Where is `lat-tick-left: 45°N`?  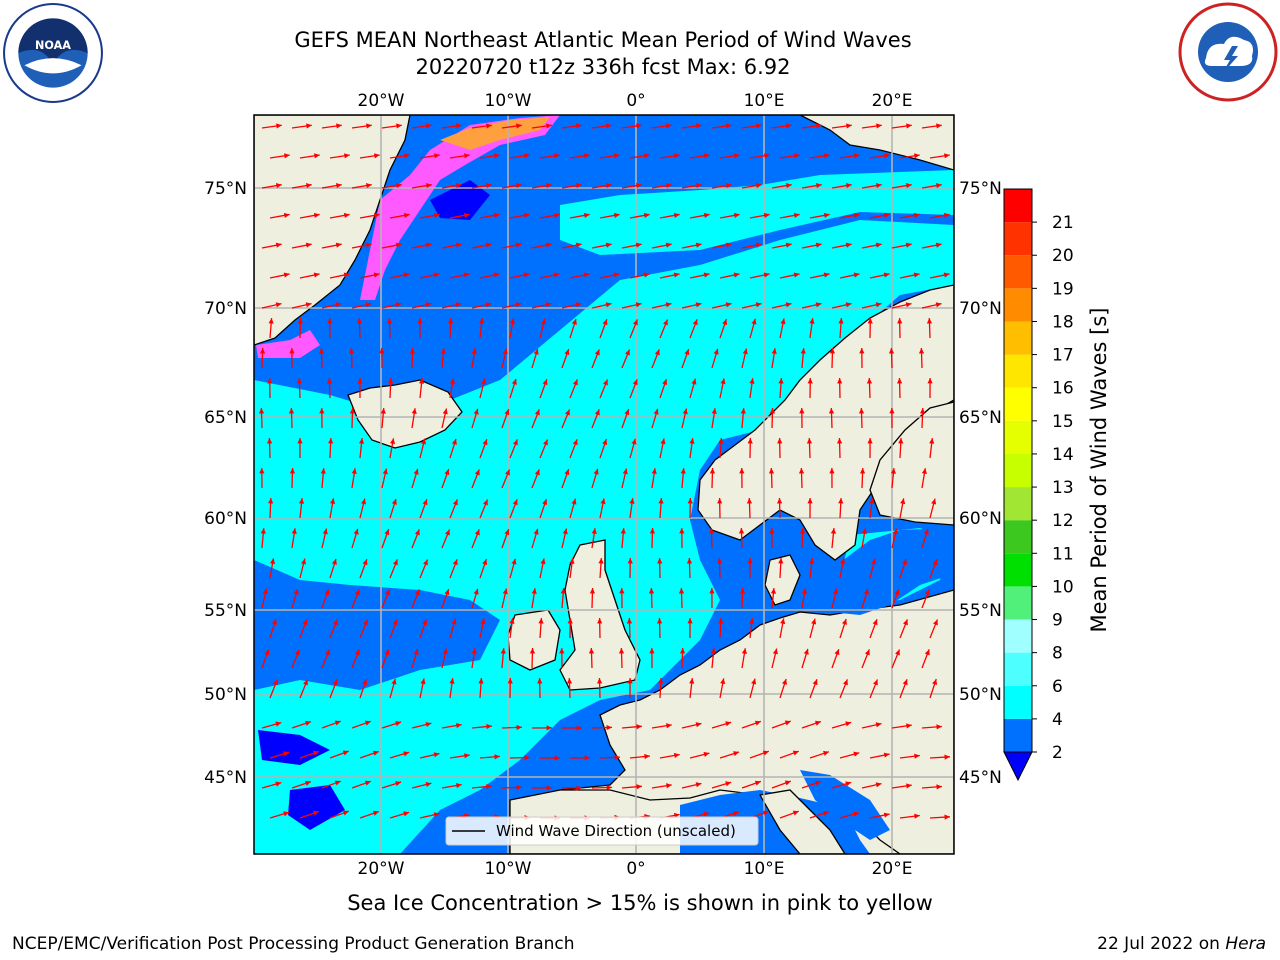
lat-tick-left: 45°N is located at coordinates (225, 778).